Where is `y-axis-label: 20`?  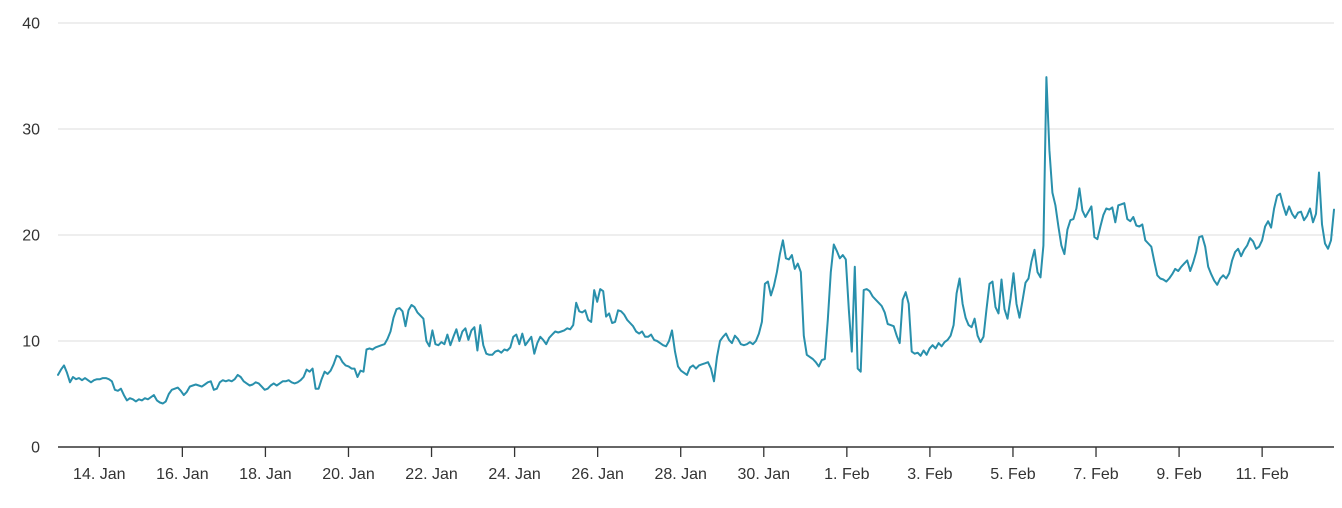
y-axis-label: 20 is located at coordinates (31, 236).